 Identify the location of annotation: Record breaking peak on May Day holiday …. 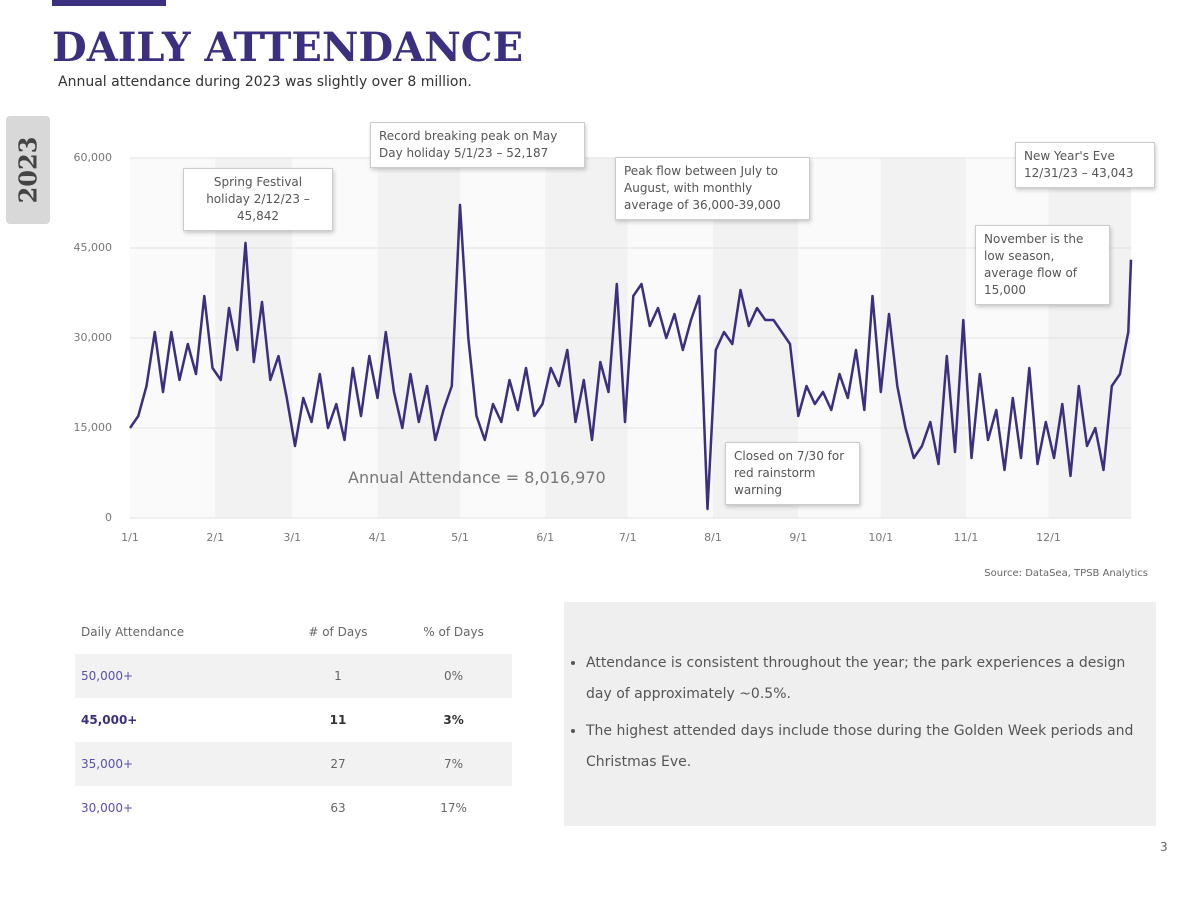
(477, 145).